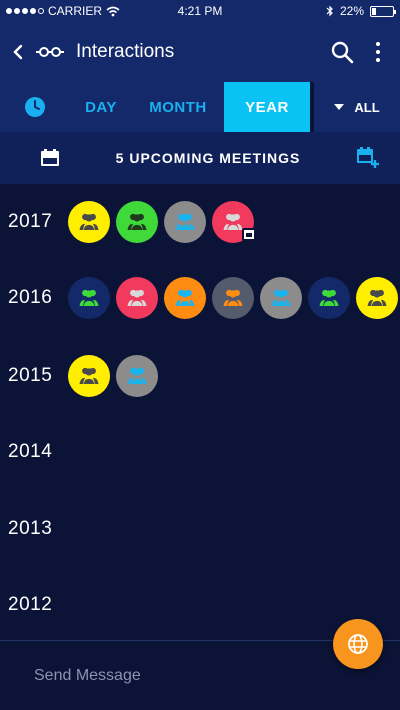 The width and height of the screenshot is (400, 710). I want to click on status-bar: CARRIER 4:21 PM 22%, so click(200, 11).